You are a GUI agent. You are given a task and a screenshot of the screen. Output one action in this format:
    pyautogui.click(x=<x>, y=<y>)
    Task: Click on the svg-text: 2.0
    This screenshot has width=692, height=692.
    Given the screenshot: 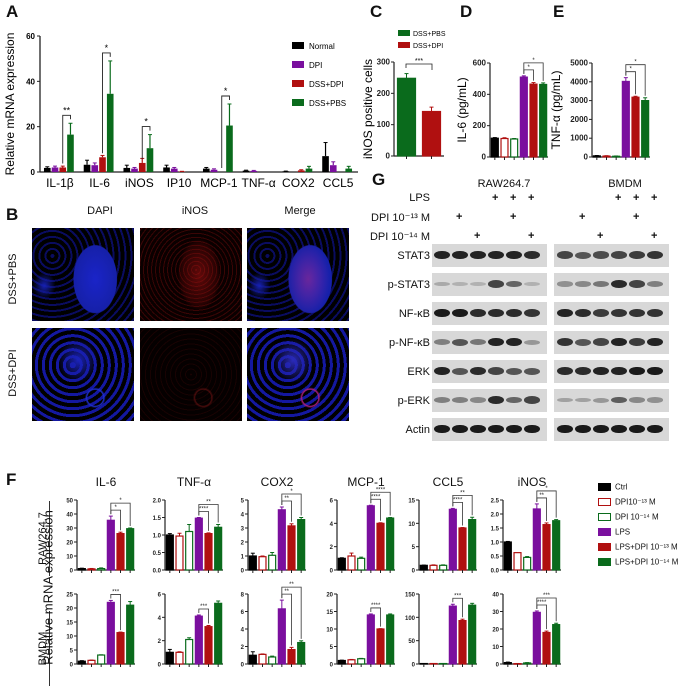 What is the action you would take?
    pyautogui.click(x=495, y=516)
    